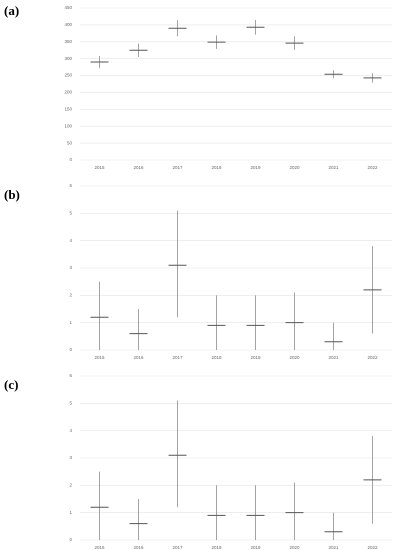 Image resolution: width=406 pixels, height=550 pixels. What do you see at coordinates (68, 75) in the screenshot?
I see `y-tick-label: 250` at bounding box center [68, 75].